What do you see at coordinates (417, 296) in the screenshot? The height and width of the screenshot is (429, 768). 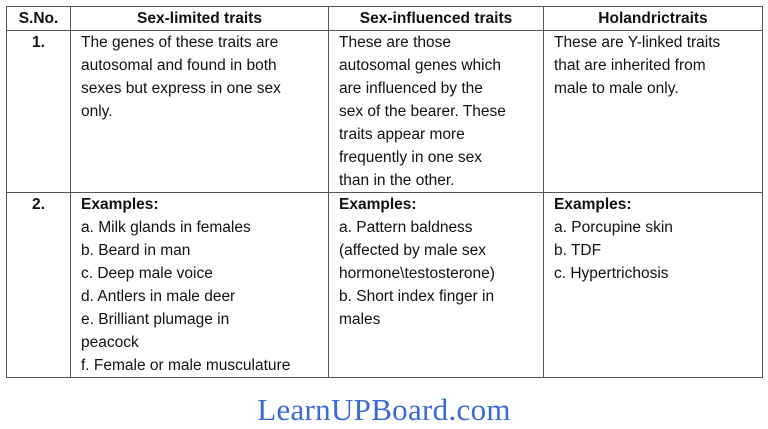 I see `cell-text-line: b. Short index finger in` at bounding box center [417, 296].